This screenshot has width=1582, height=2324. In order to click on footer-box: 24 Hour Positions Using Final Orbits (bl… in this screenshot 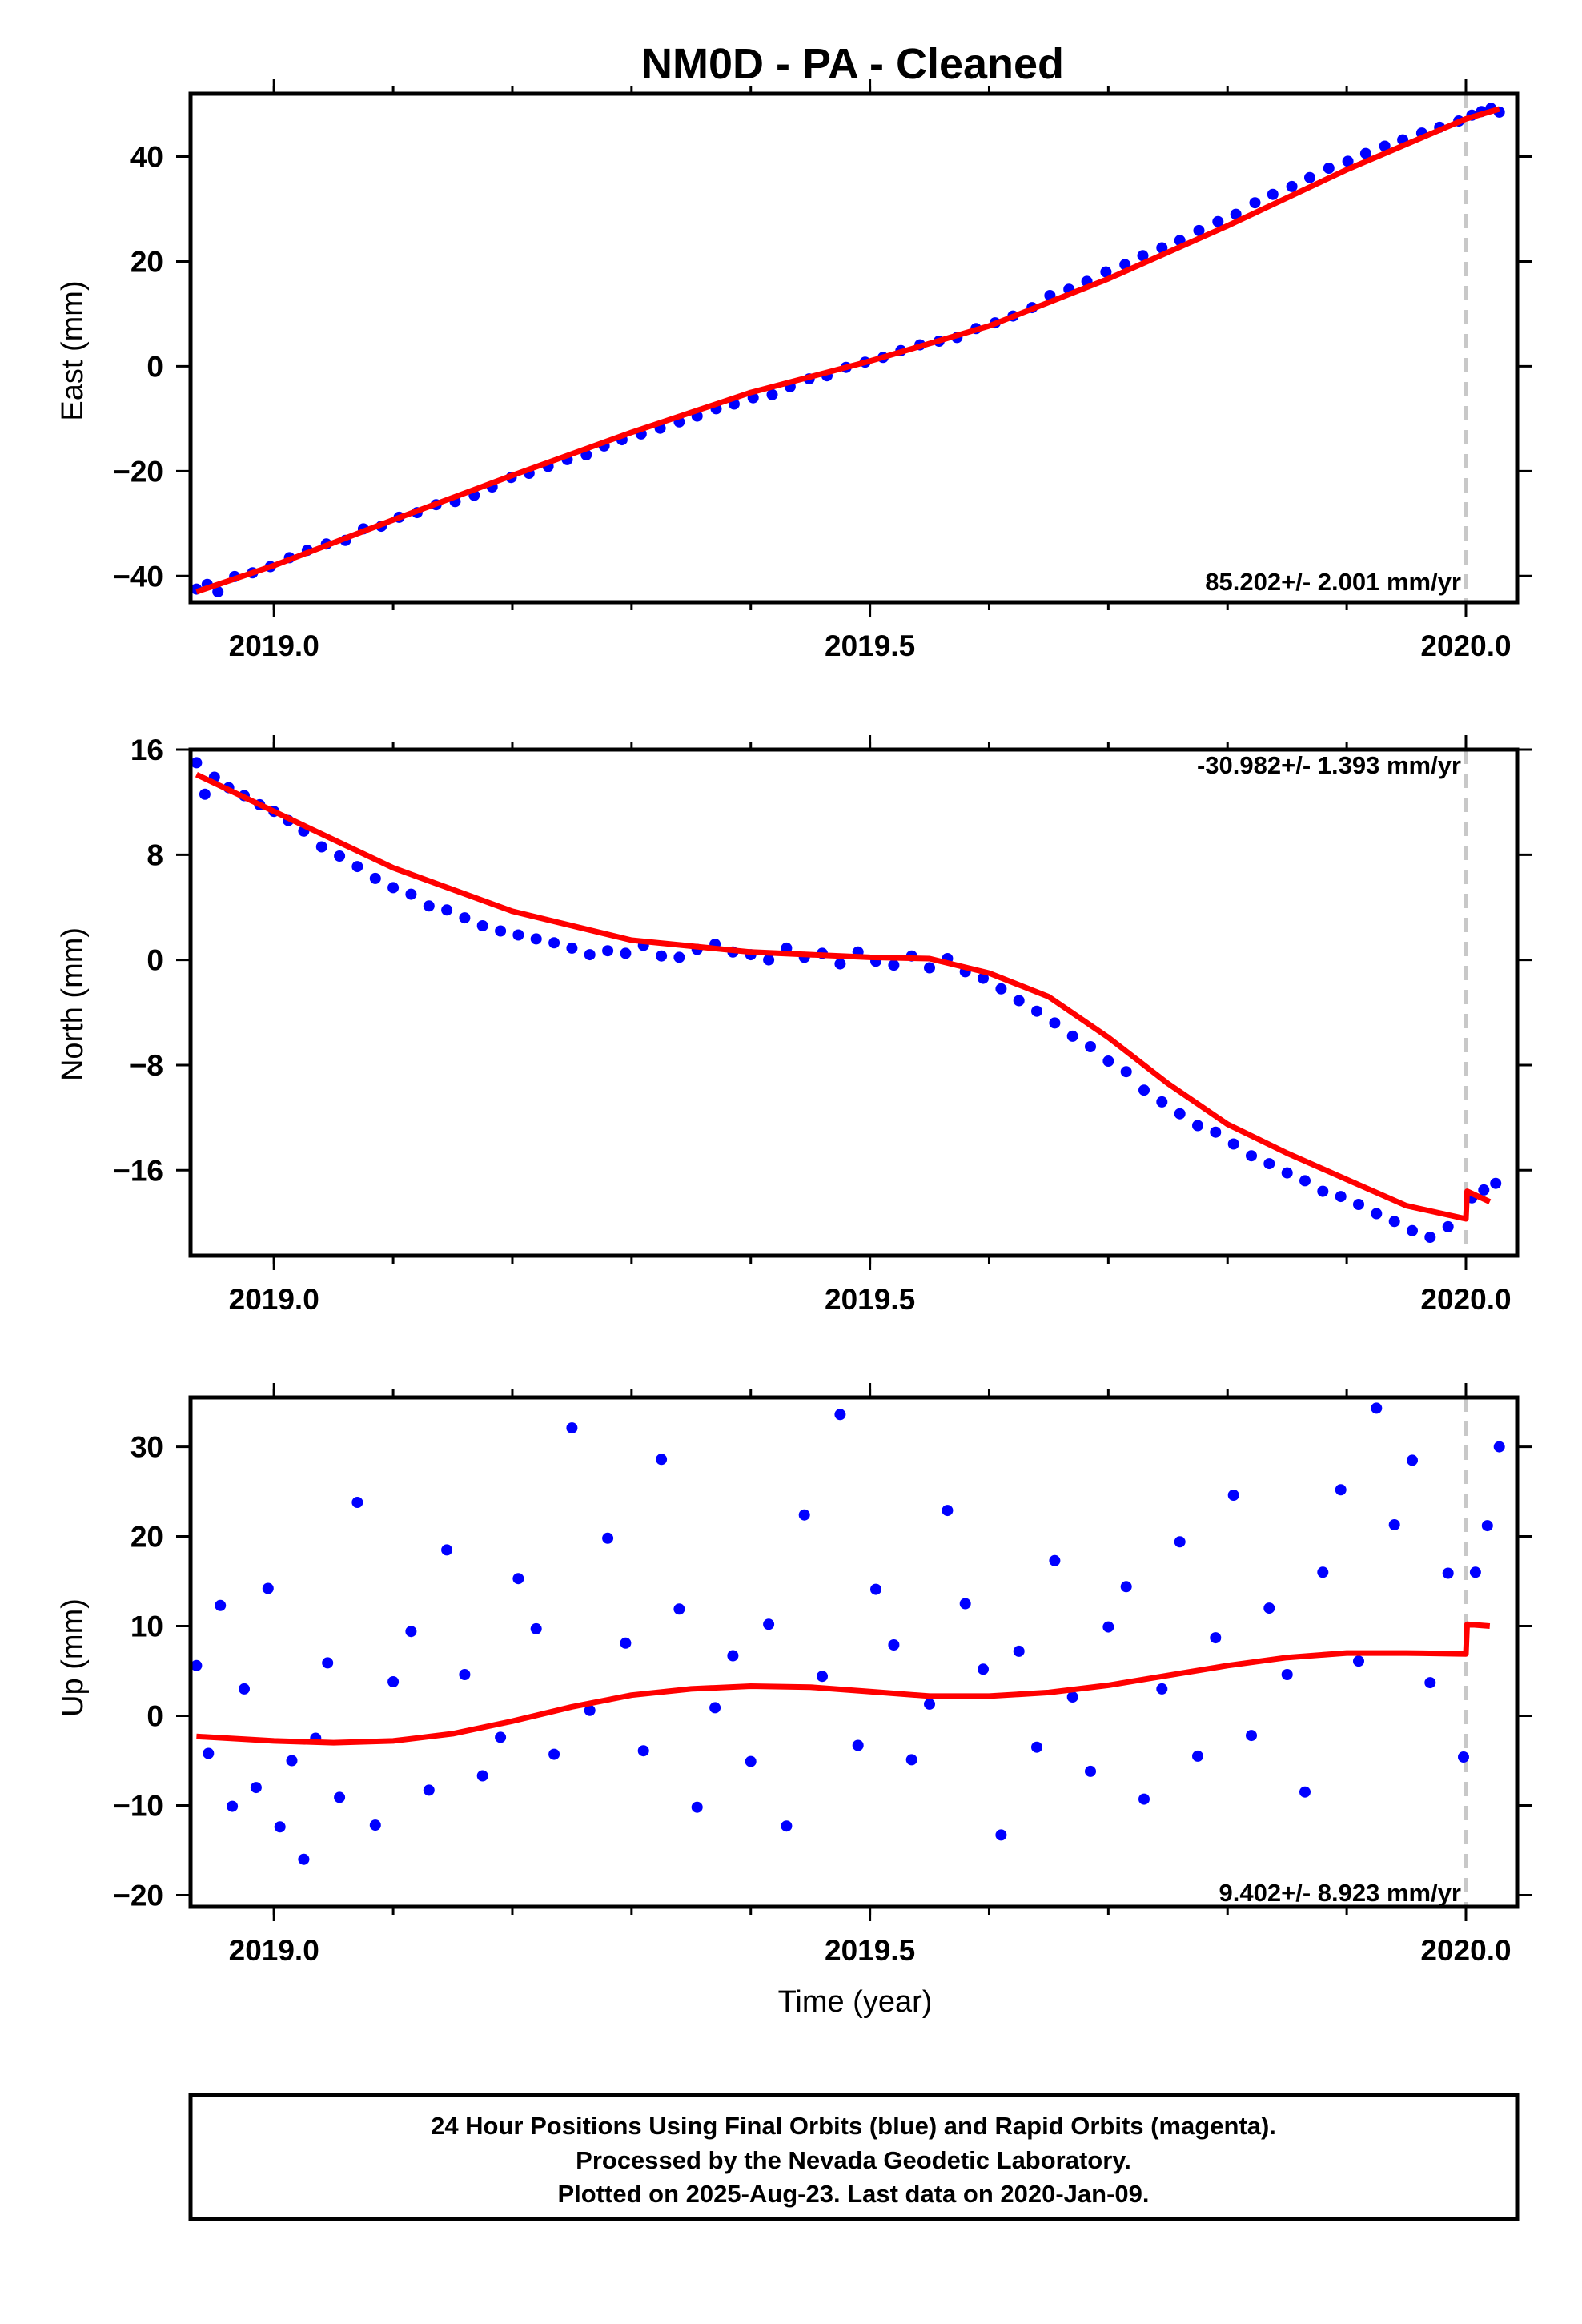, I will do `click(854, 2157)`.